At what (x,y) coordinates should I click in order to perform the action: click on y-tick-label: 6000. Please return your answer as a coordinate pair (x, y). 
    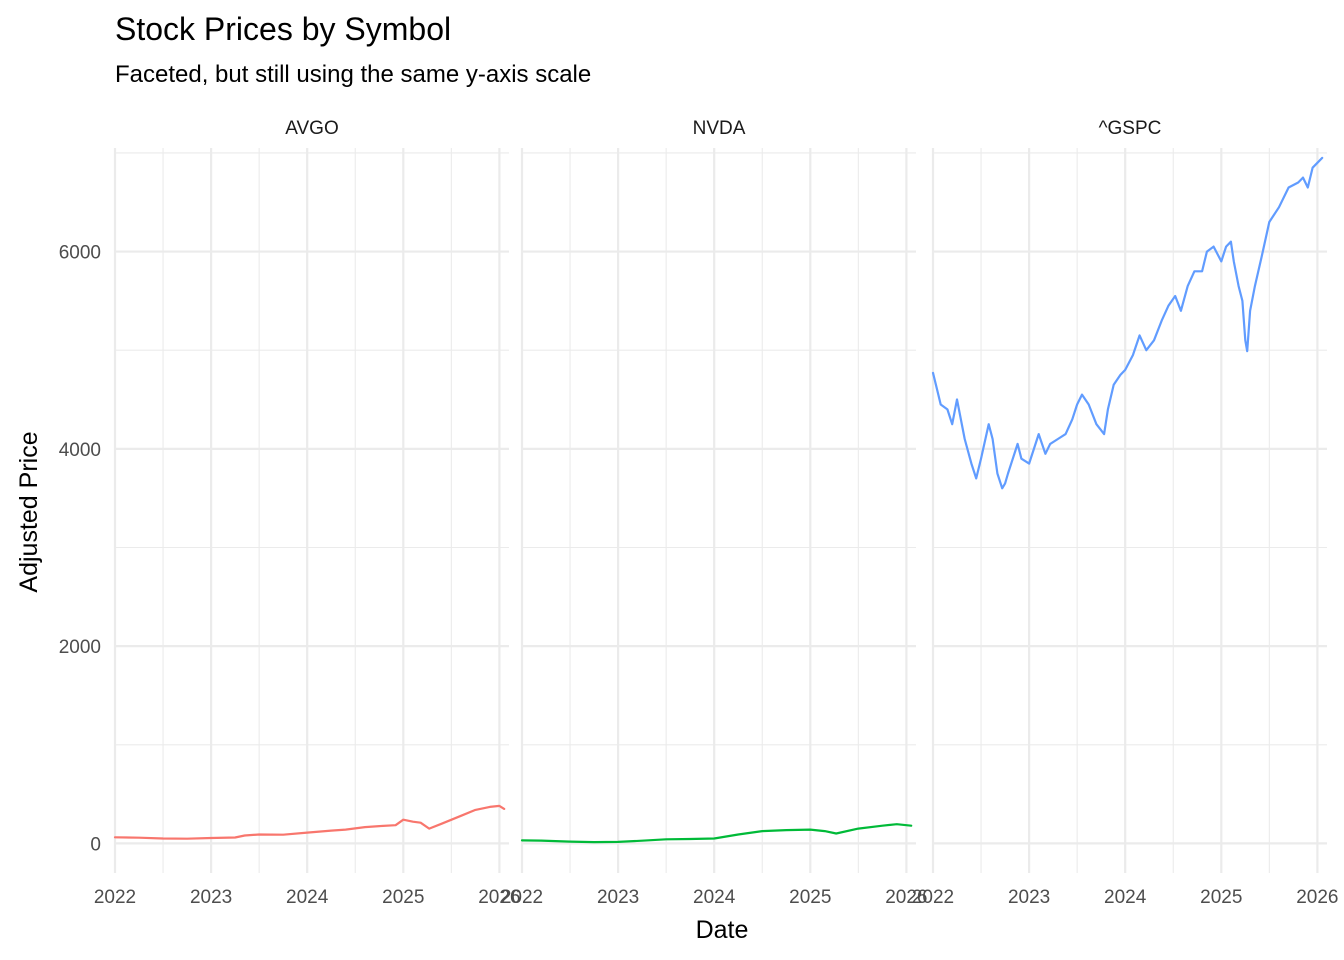
    Looking at the image, I should click on (80, 253).